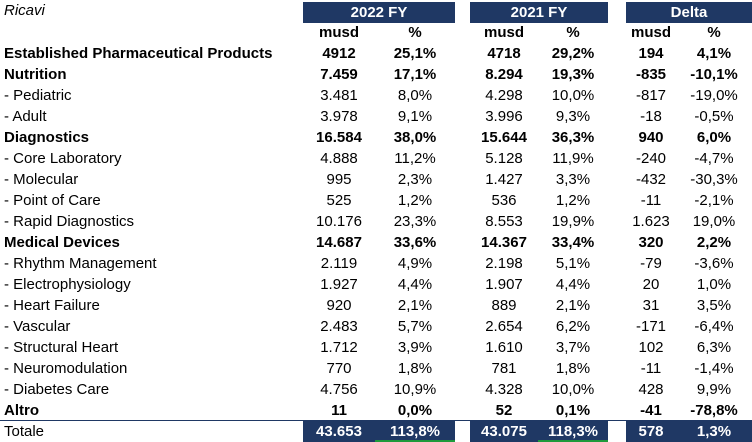 The image size is (752, 442). I want to click on row-label: - Molecular, so click(41, 179).